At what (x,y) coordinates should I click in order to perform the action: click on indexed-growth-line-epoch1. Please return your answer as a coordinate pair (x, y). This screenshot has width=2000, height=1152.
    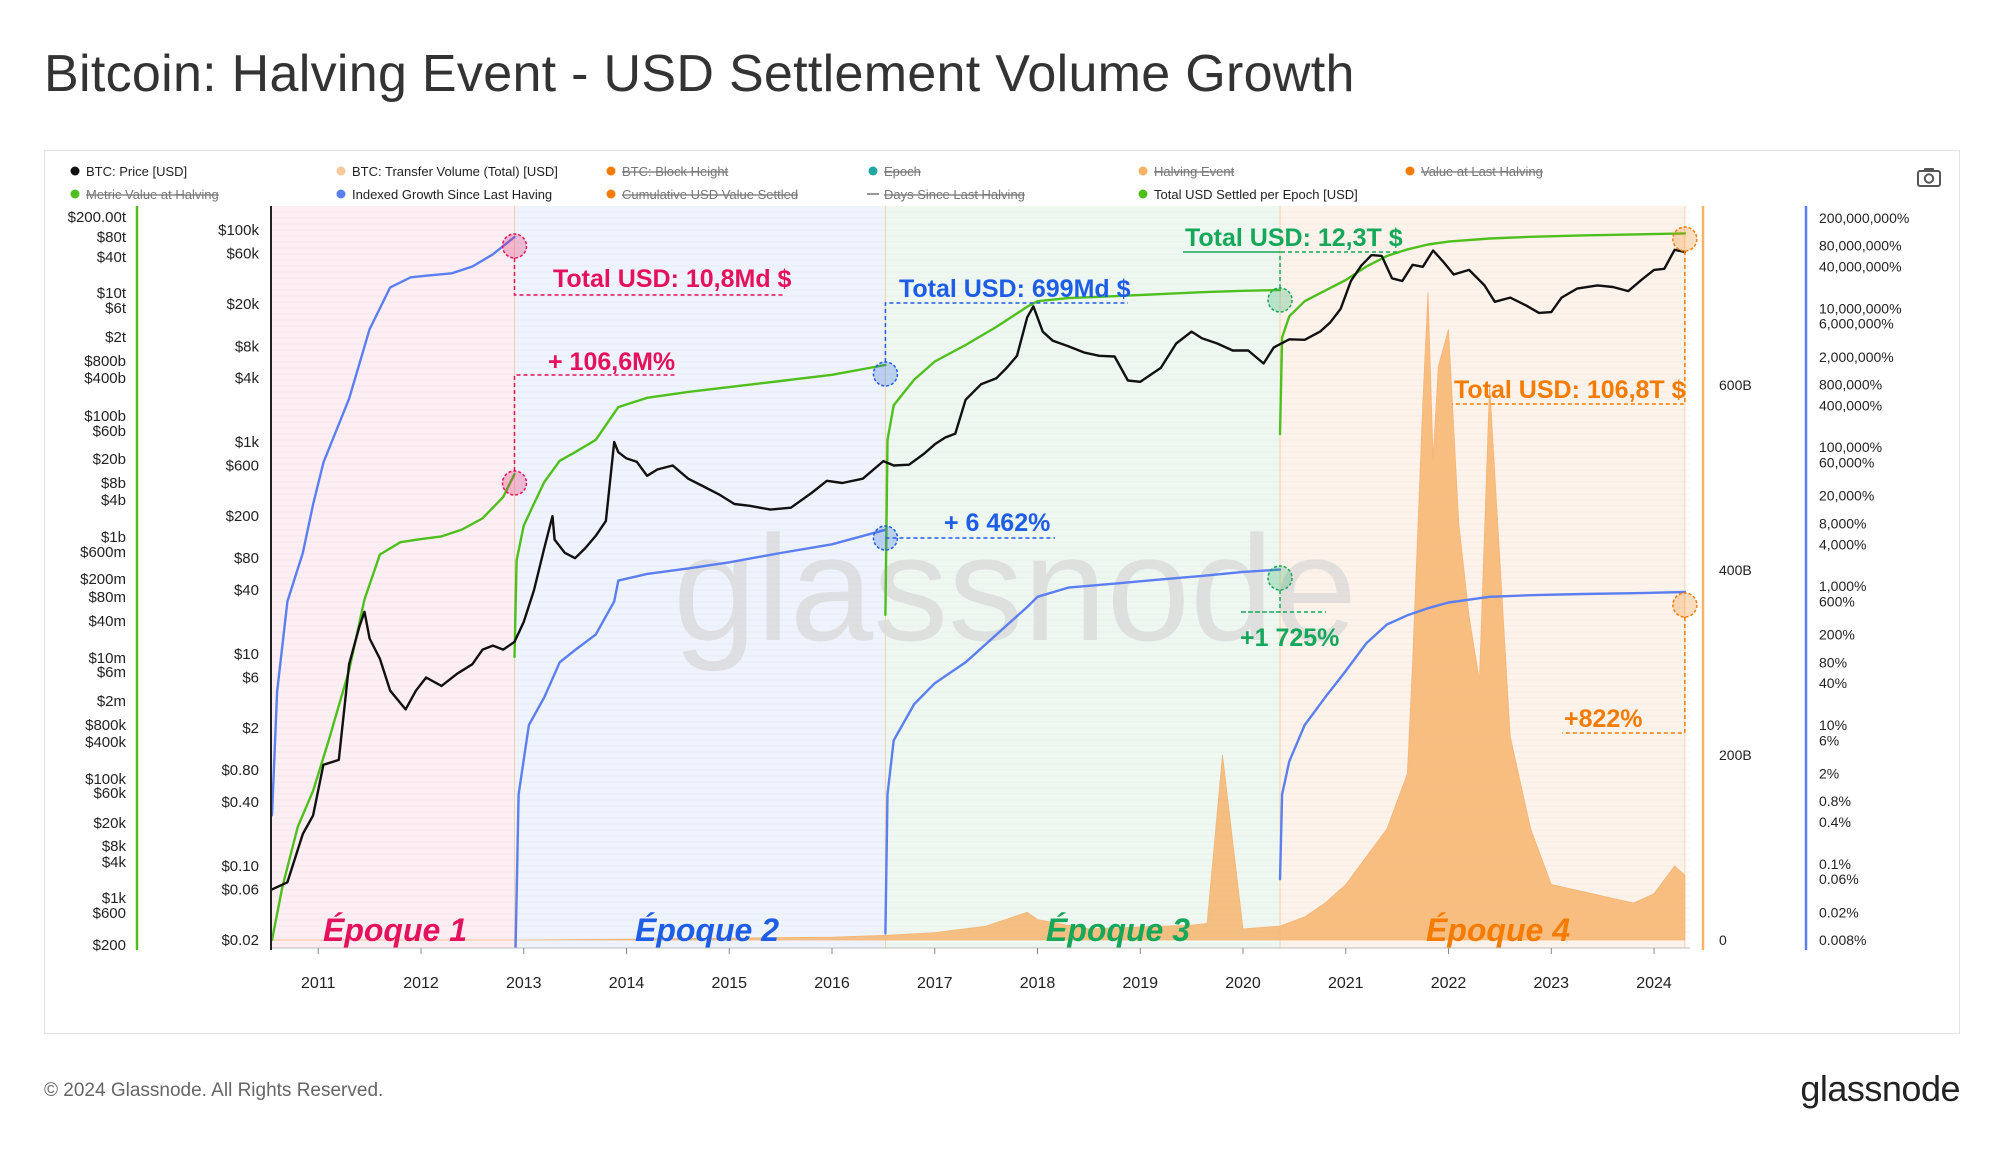
    Looking at the image, I should click on (394, 526).